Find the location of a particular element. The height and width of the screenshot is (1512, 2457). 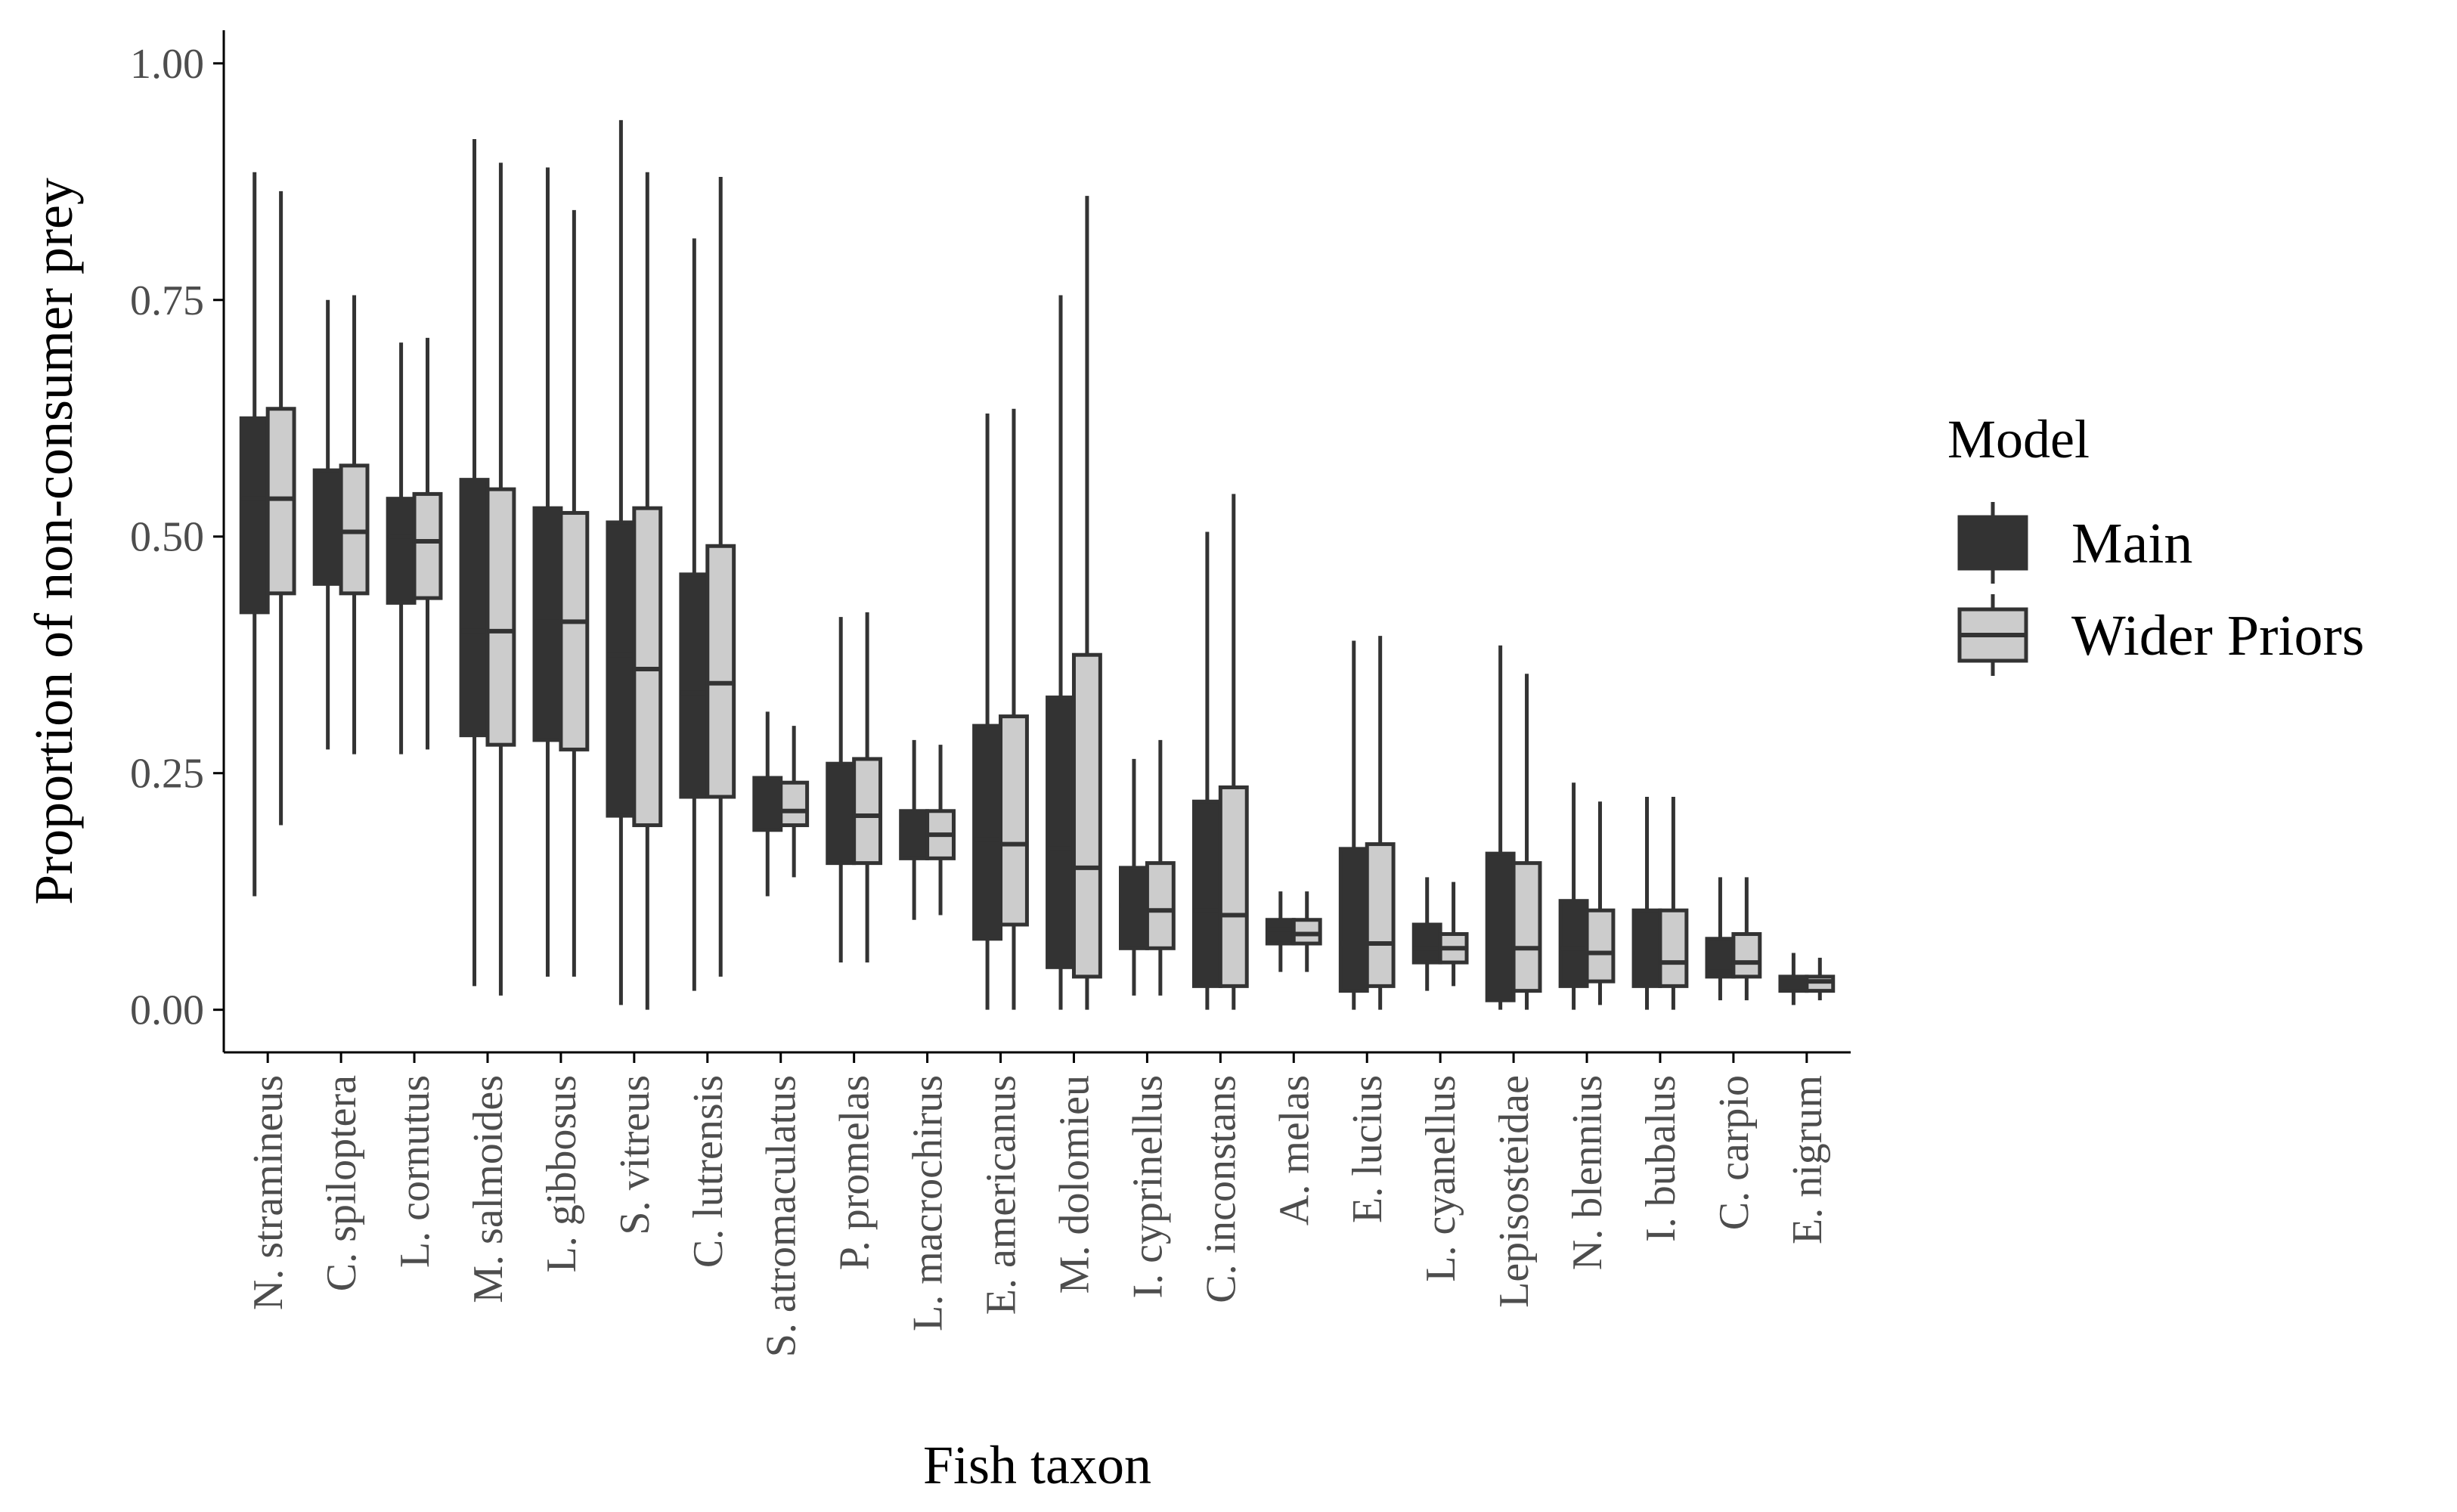

x-tick-label-i-cyprinellus: I. cyprinellus is located at coordinates (1147, 1186).